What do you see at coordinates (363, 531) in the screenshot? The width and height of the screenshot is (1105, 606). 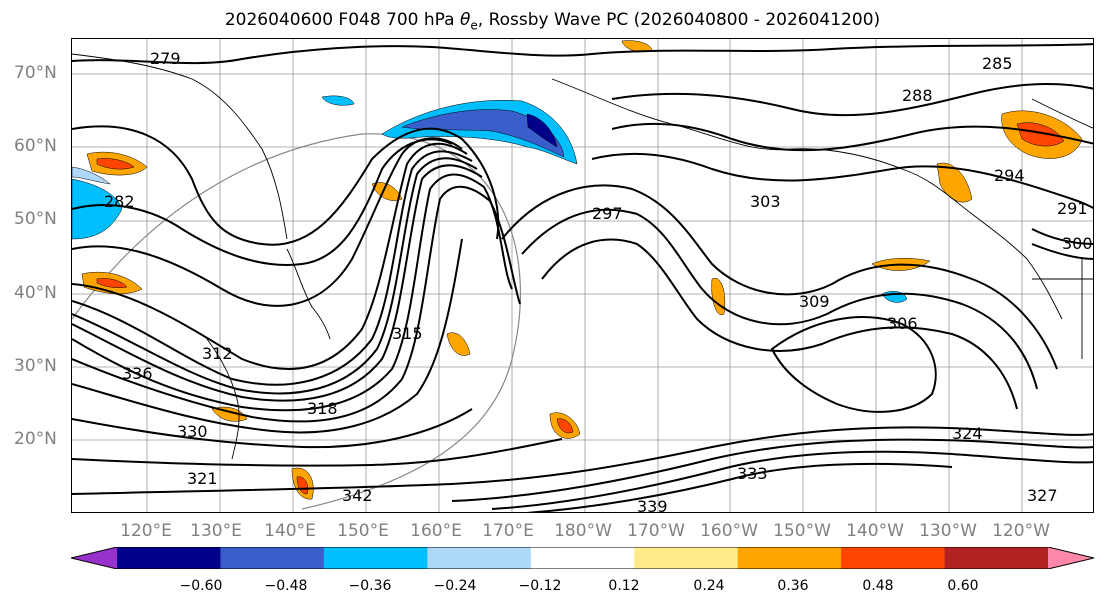 I see `lon-label-150e: 150°E` at bounding box center [363, 531].